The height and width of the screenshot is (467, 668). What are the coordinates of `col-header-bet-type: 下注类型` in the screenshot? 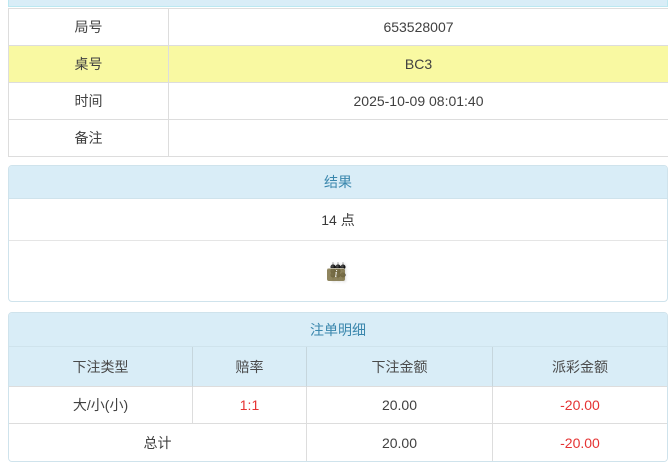 It's located at (101, 367).